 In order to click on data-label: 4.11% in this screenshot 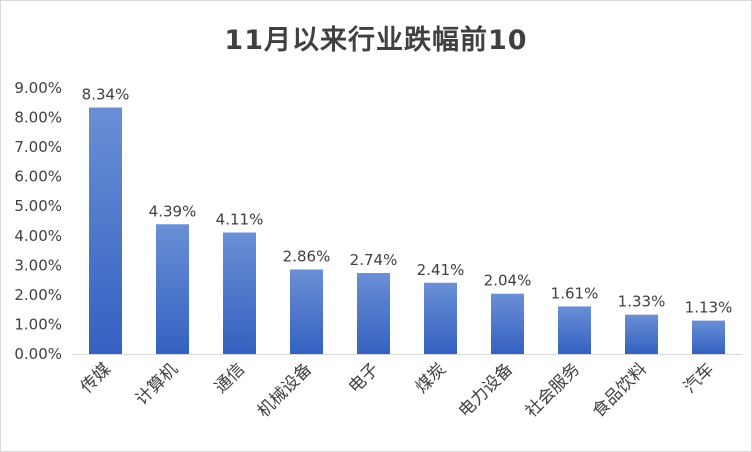, I will do `click(240, 220)`.